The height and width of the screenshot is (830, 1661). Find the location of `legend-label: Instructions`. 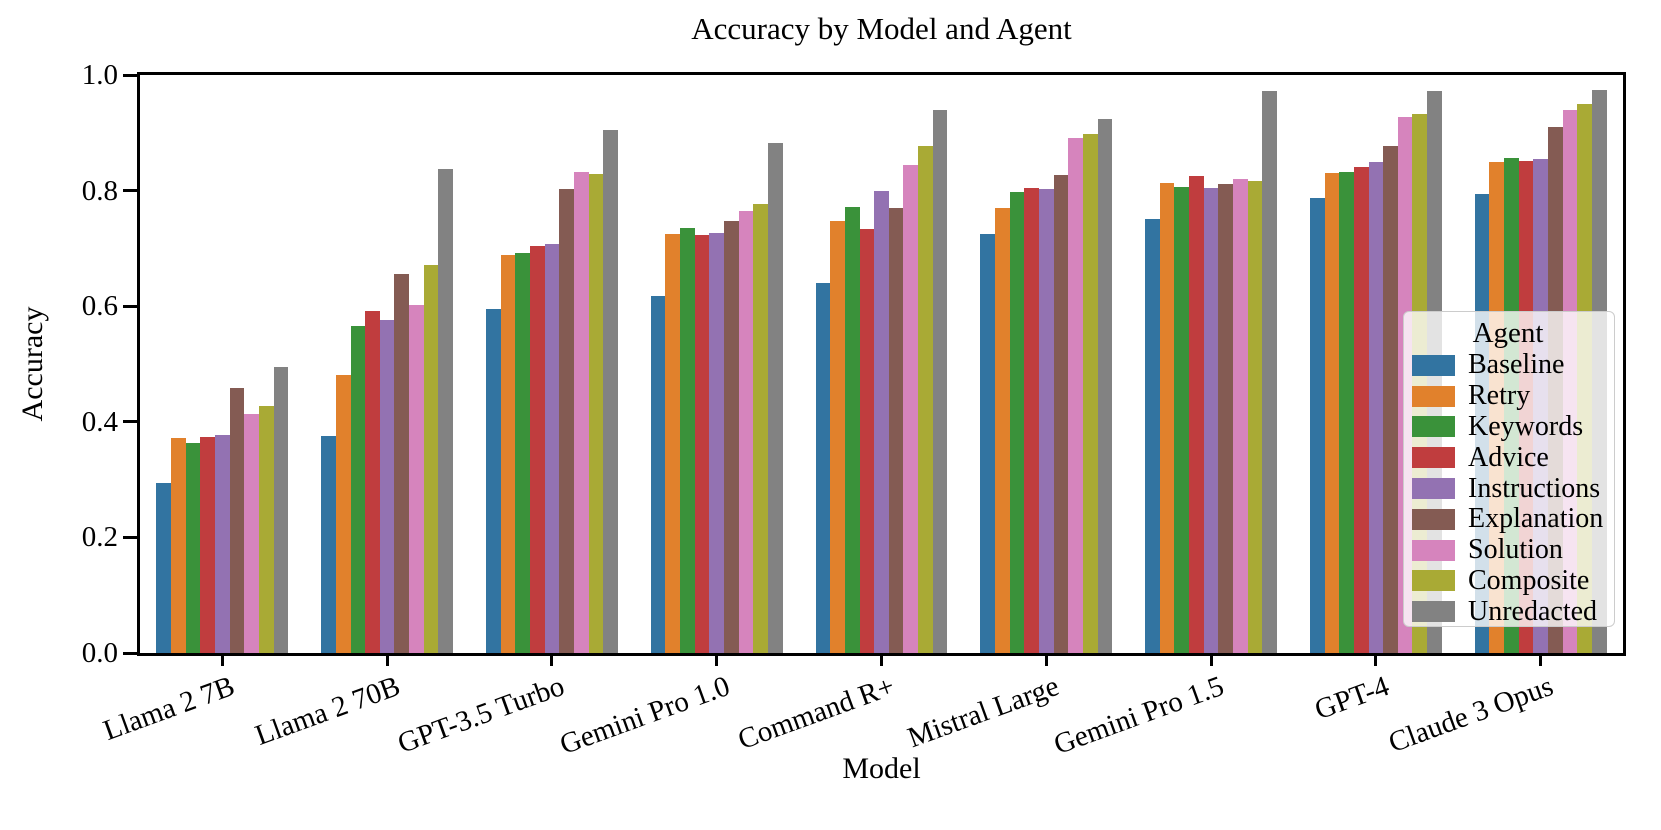

legend-label: Instructions is located at coordinates (1534, 488).